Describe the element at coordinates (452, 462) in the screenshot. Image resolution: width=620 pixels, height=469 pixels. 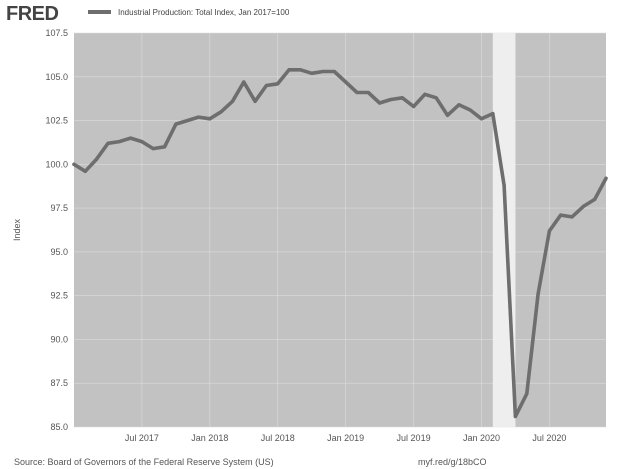
I see `short-url: myf.red/g/18bCO` at that location.